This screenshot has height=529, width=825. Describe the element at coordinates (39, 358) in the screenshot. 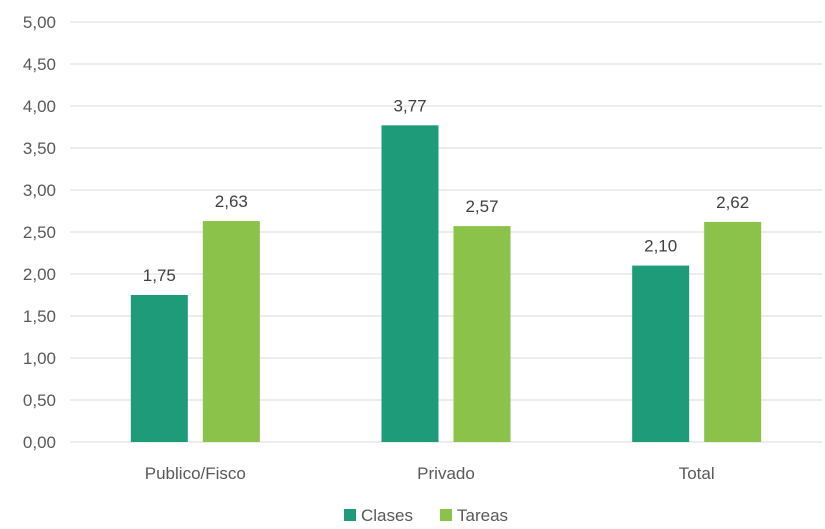

I see `y-tick-label: 1,00` at that location.